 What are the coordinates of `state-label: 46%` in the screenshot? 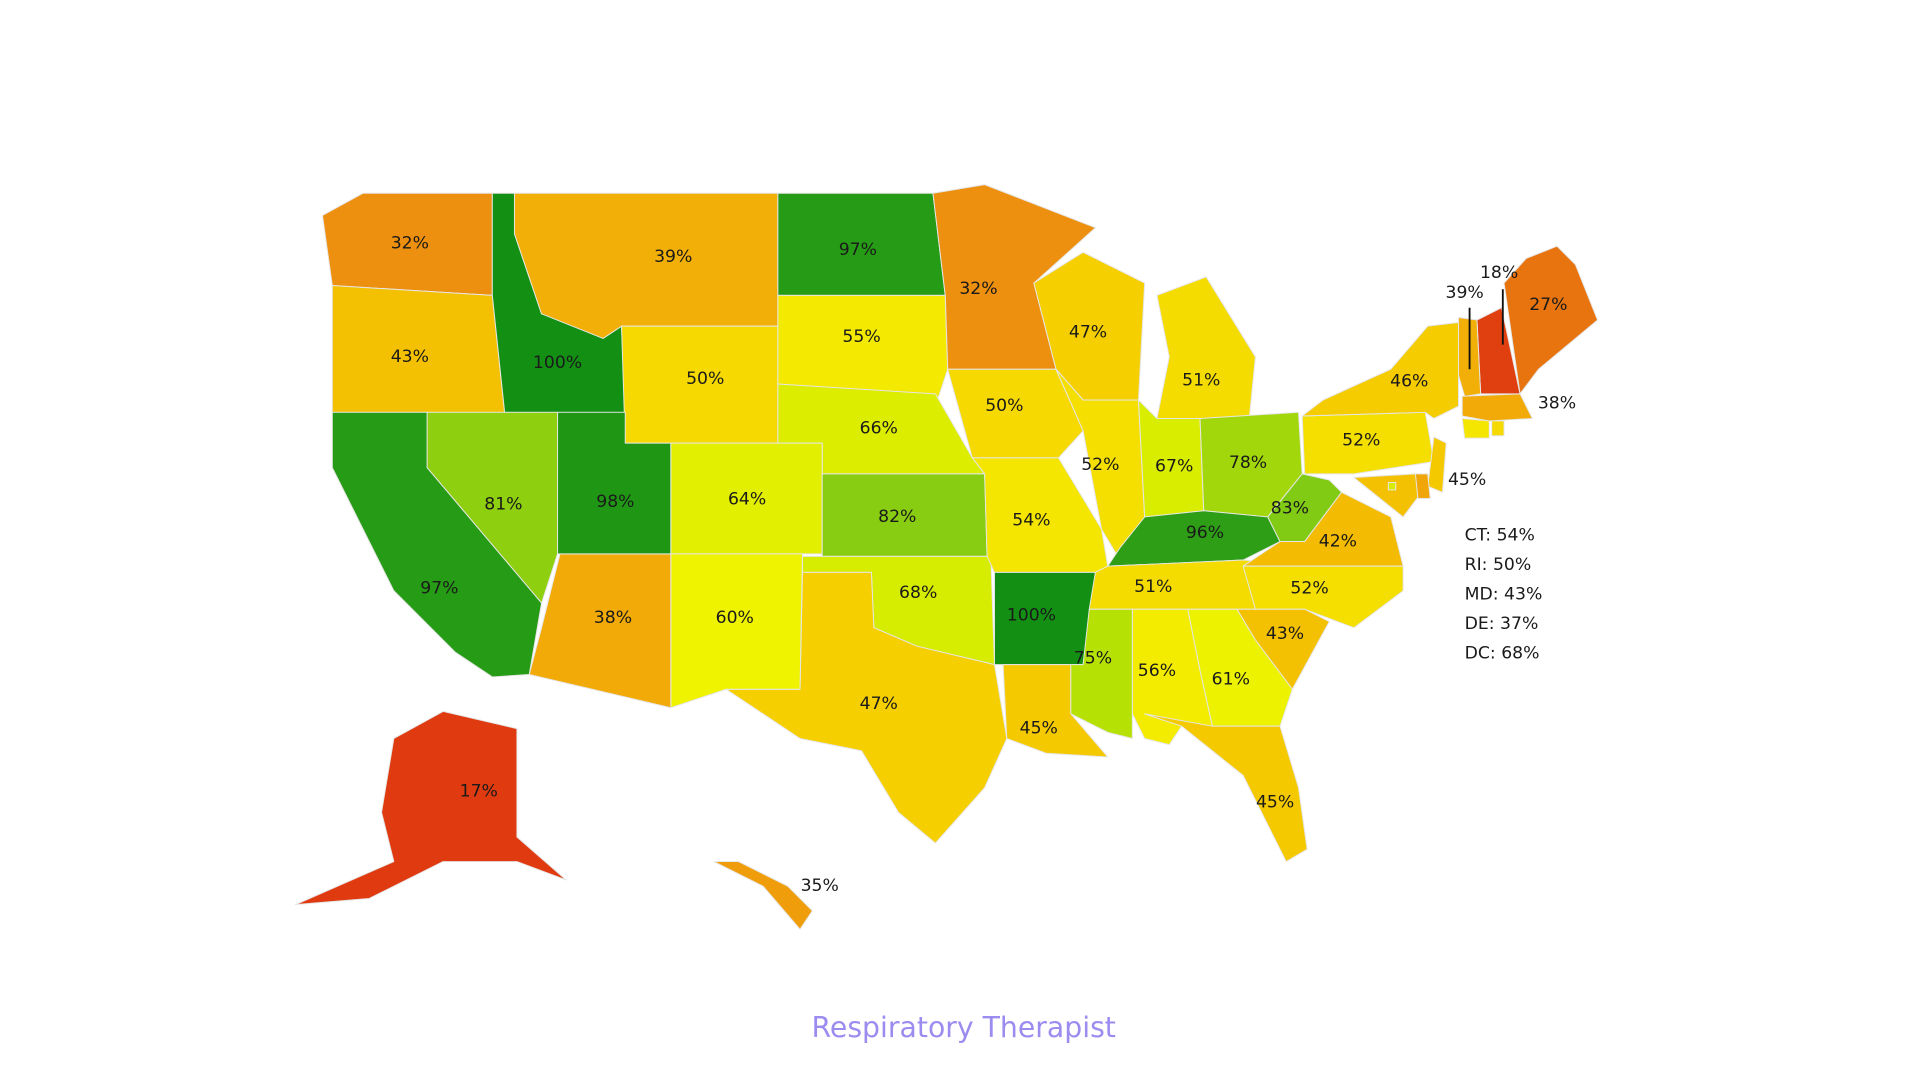 It's located at (1409, 382).